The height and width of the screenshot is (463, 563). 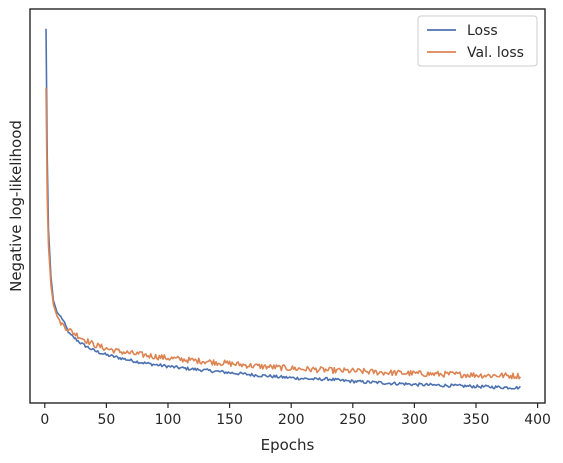 I want to click on x-tick-label: 300, so click(x=414, y=420).